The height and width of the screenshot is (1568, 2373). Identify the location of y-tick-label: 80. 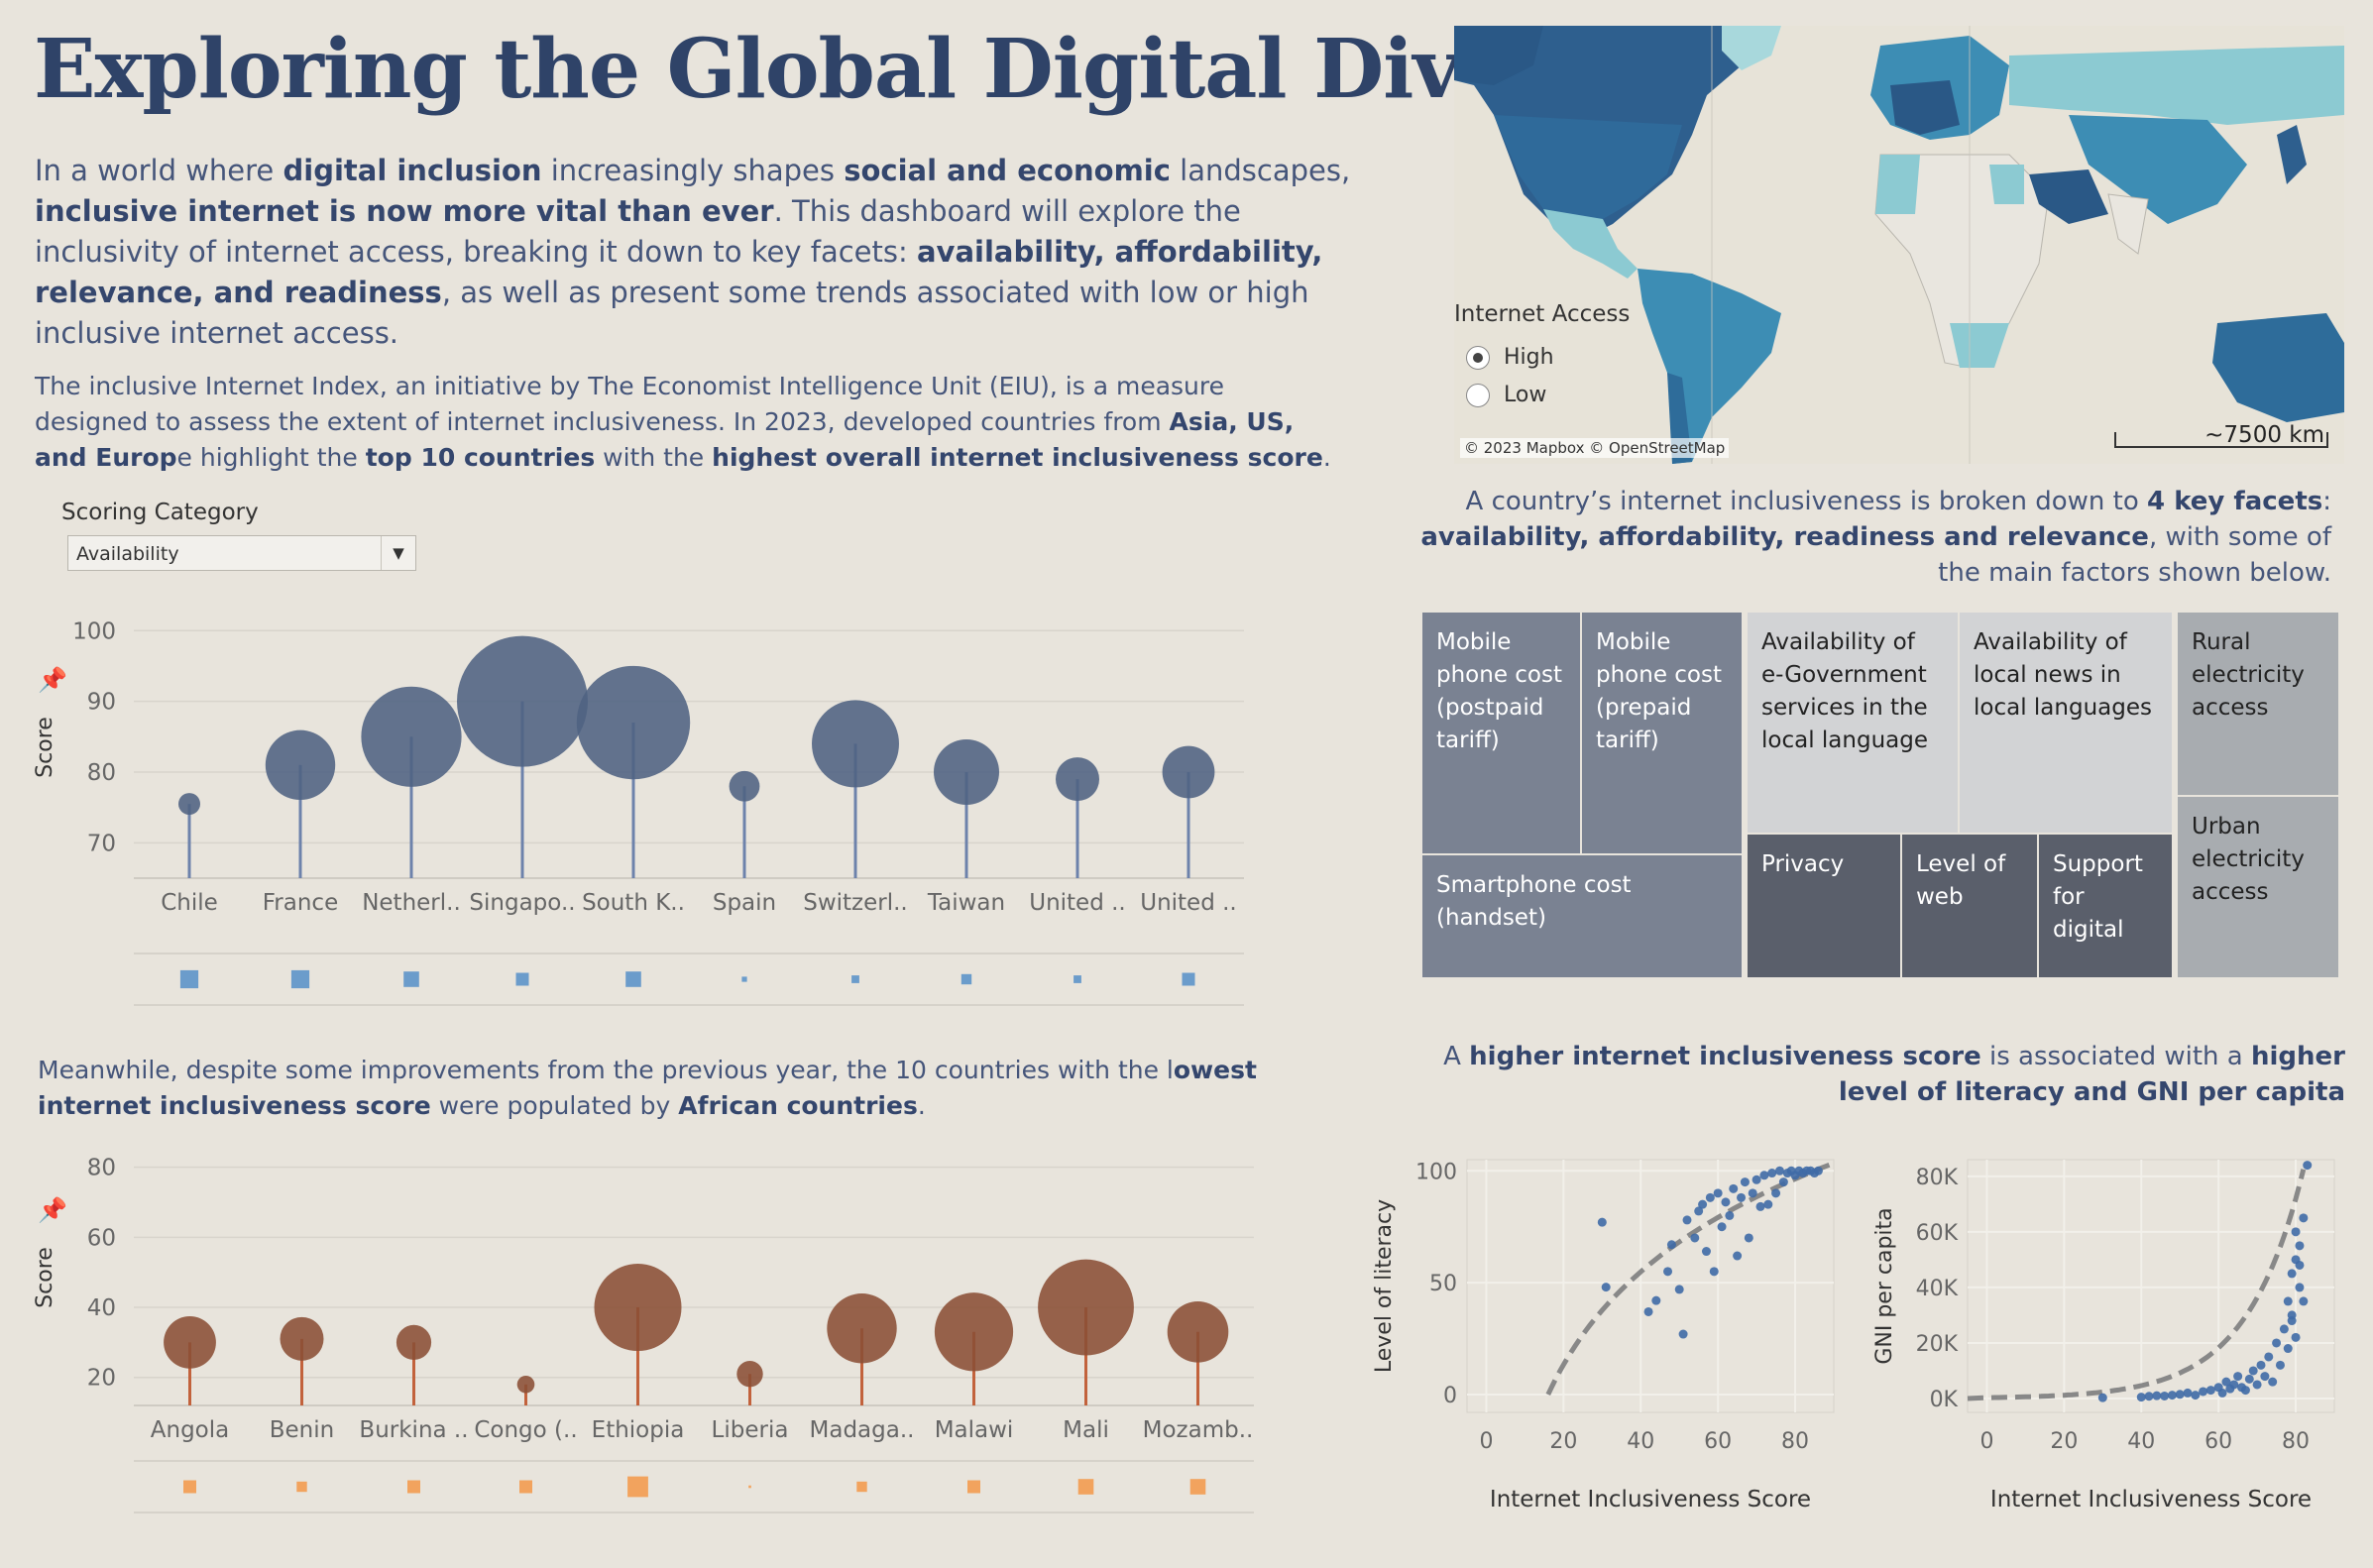
(101, 1168).